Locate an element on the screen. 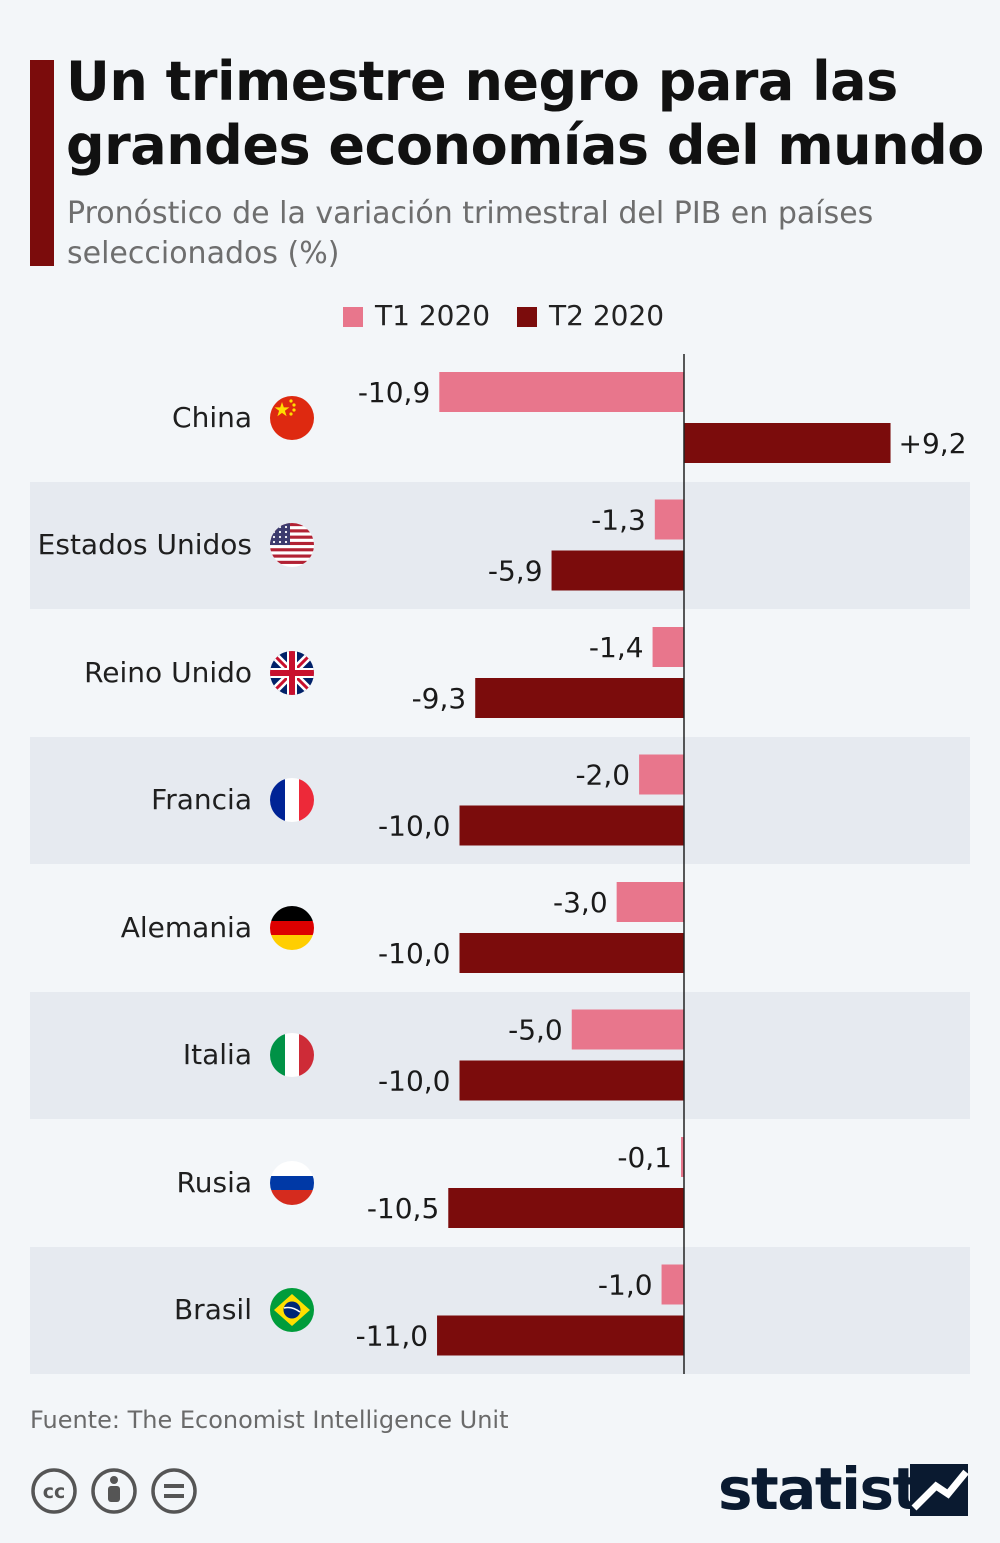  data-label-t2: -11,0 is located at coordinates (392, 1336).